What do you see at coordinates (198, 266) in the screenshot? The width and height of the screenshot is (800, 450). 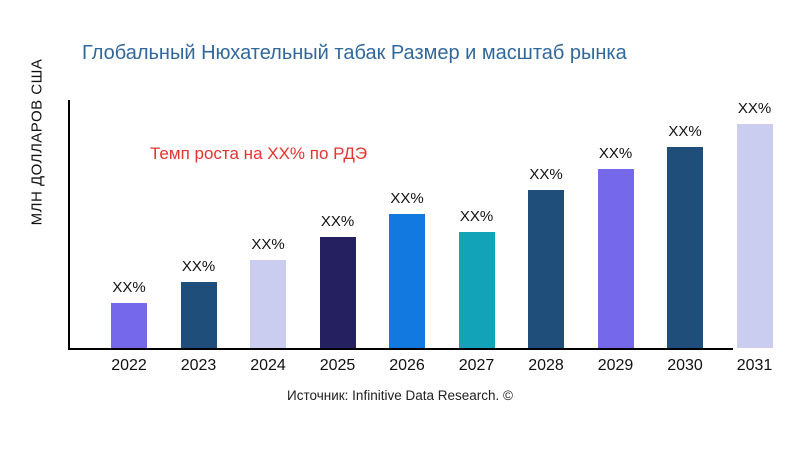 I see `bar-value-label-2023: XX%` at bounding box center [198, 266].